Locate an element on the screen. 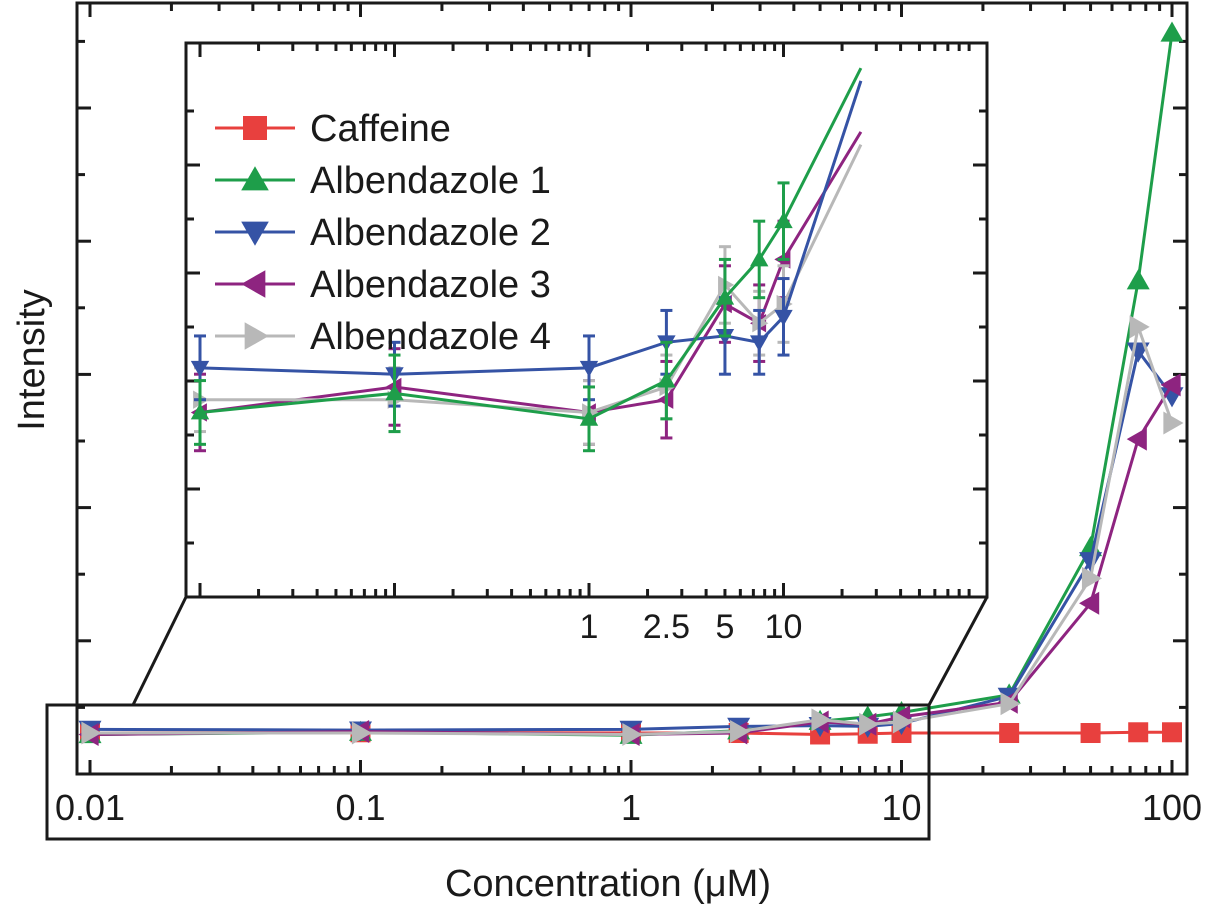 This screenshot has width=1213, height=914. legend-item: Albendazole 1 is located at coordinates (383, 181).